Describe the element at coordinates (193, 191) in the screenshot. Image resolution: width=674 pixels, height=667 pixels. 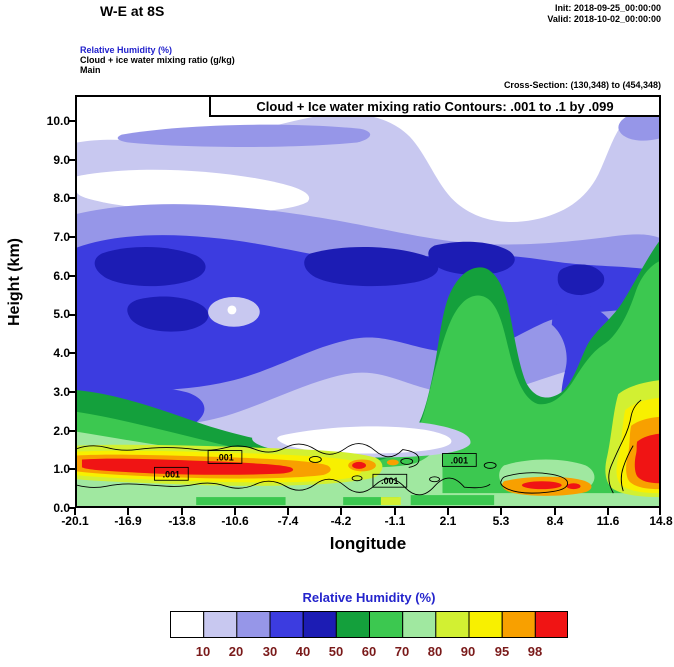
I see `rh-dry-pocket` at that location.